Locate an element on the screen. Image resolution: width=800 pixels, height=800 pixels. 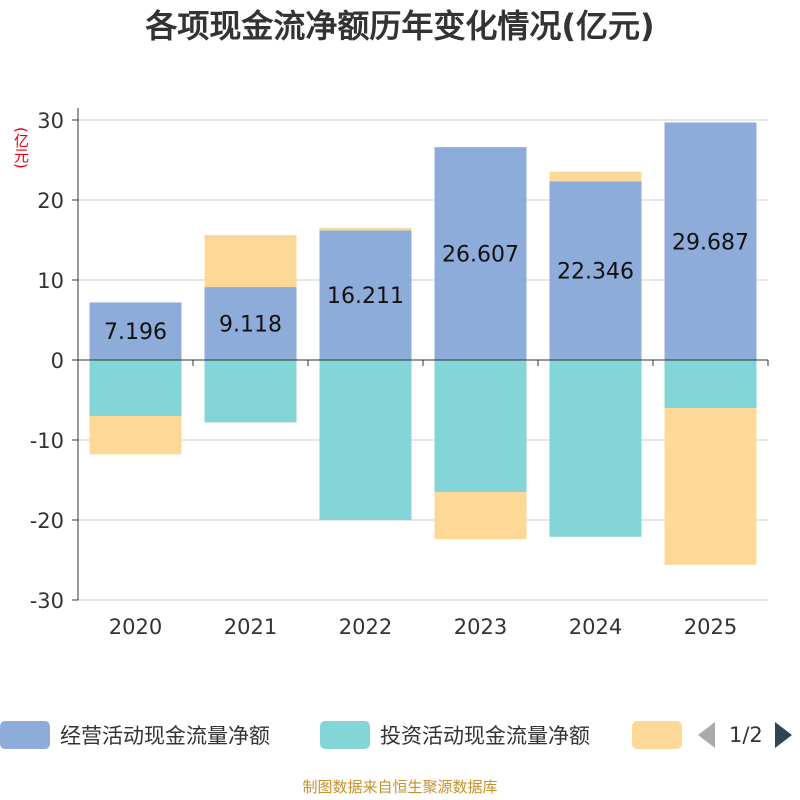
legend-item-investing: 投资活动现金流量净额 is located at coordinates (455, 735).